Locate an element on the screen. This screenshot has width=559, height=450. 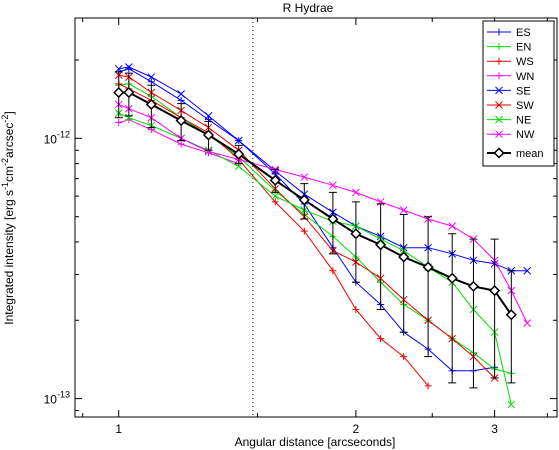
legend-sw-label: SW is located at coordinates (525, 106).